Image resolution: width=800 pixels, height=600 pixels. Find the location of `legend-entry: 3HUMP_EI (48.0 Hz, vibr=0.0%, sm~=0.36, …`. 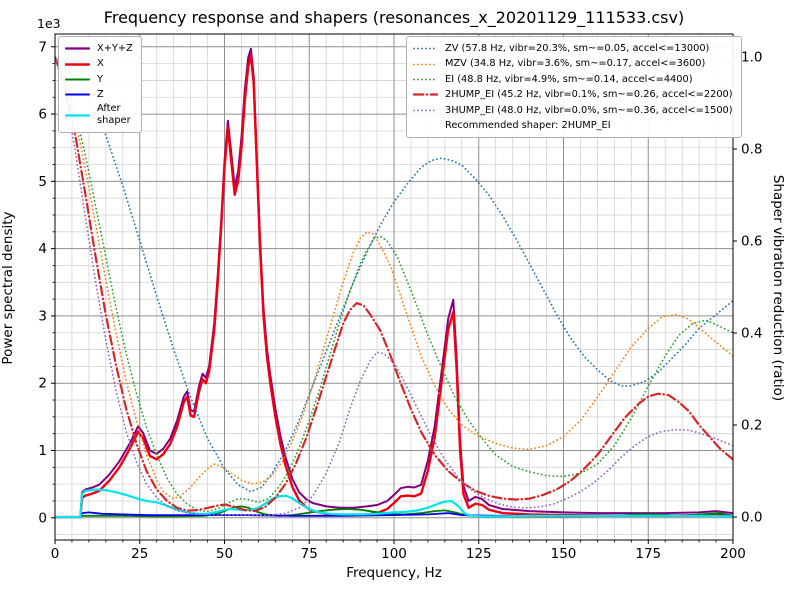

legend-entry: 3HUMP_EI (48.0 Hz, vibr=0.0%, sm~=0.36, … is located at coordinates (573, 110).